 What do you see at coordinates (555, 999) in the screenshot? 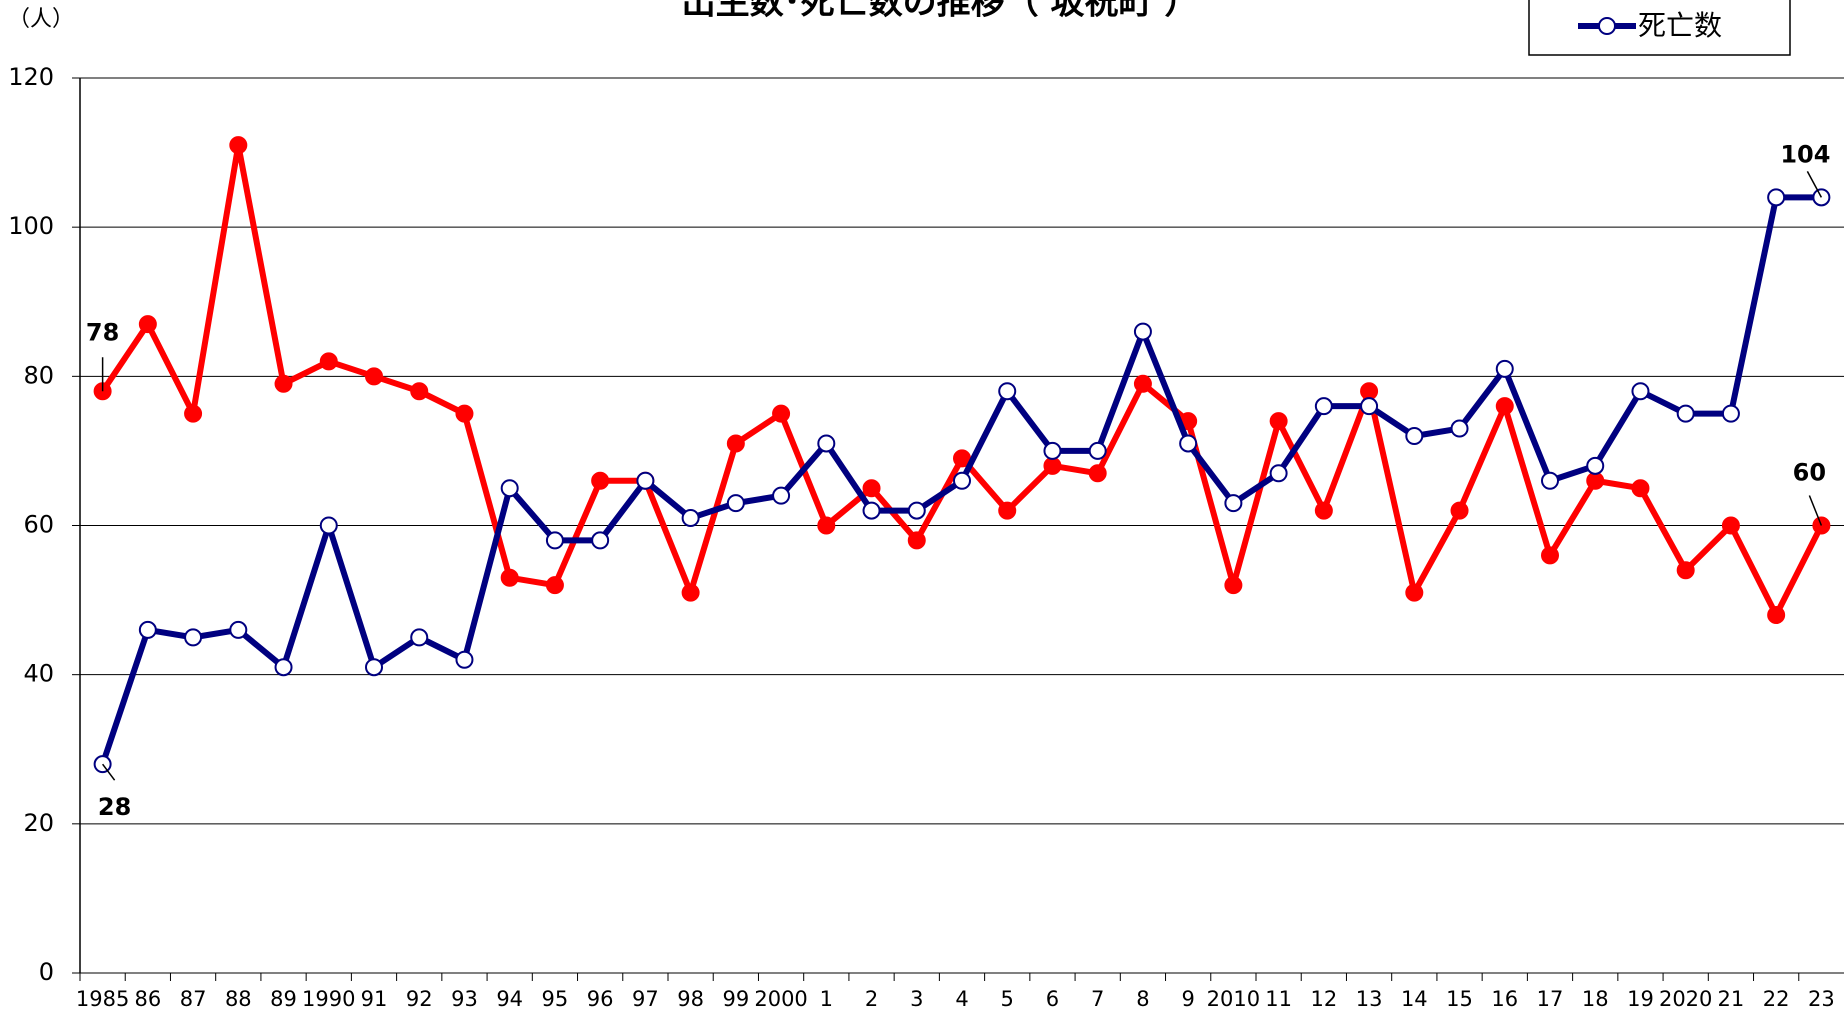
I see `x-tick-label: 95` at bounding box center [555, 999].